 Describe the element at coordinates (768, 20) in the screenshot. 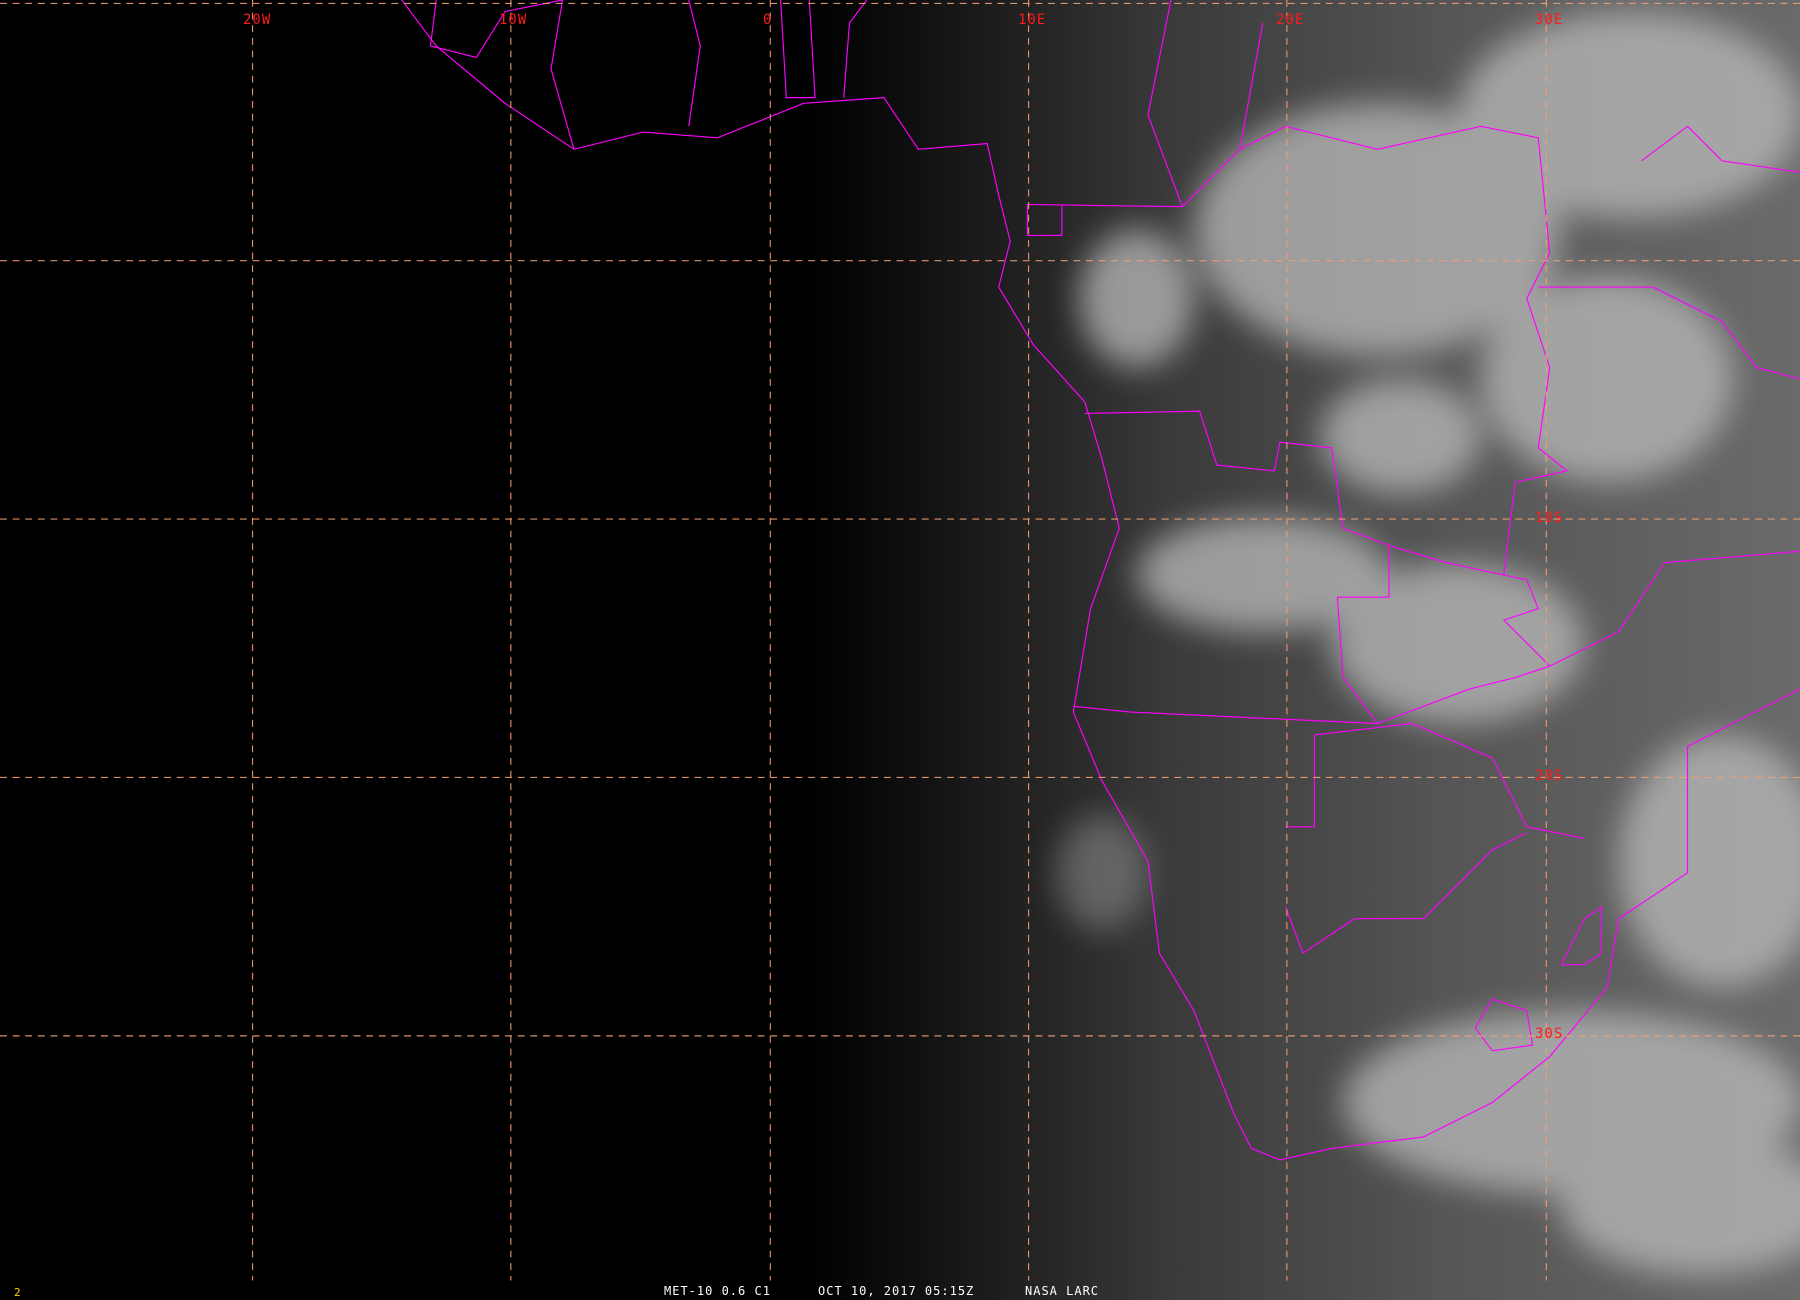

I see `lon-label-0: 0` at that location.